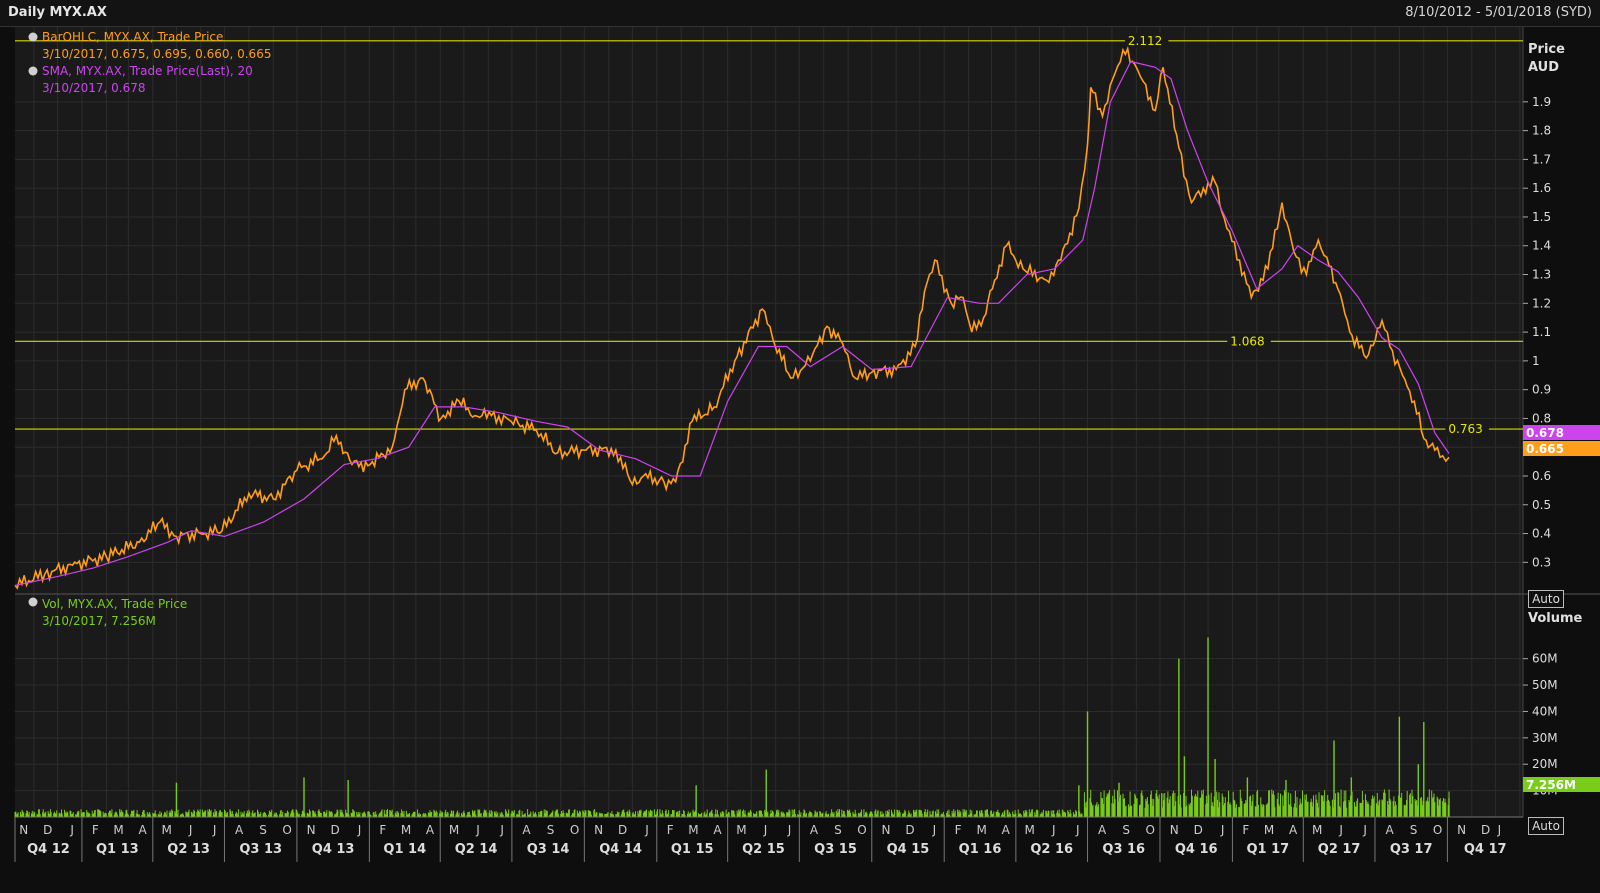 This screenshot has width=1600, height=893. I want to click on volume-axis-title: Volume, so click(1555, 618).